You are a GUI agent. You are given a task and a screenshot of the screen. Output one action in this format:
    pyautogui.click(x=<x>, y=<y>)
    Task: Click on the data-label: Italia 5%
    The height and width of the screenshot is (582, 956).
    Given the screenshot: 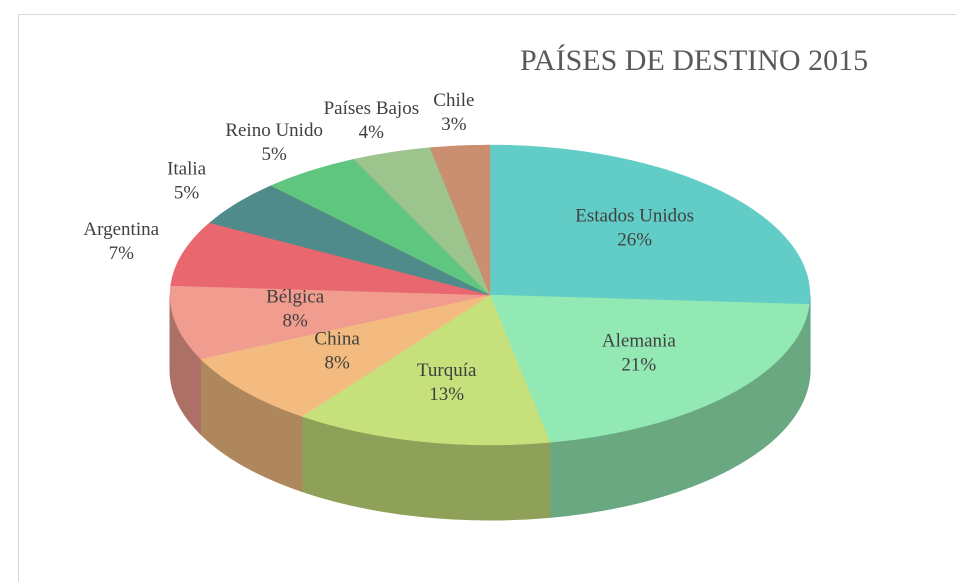 What is the action you would take?
    pyautogui.click(x=187, y=181)
    